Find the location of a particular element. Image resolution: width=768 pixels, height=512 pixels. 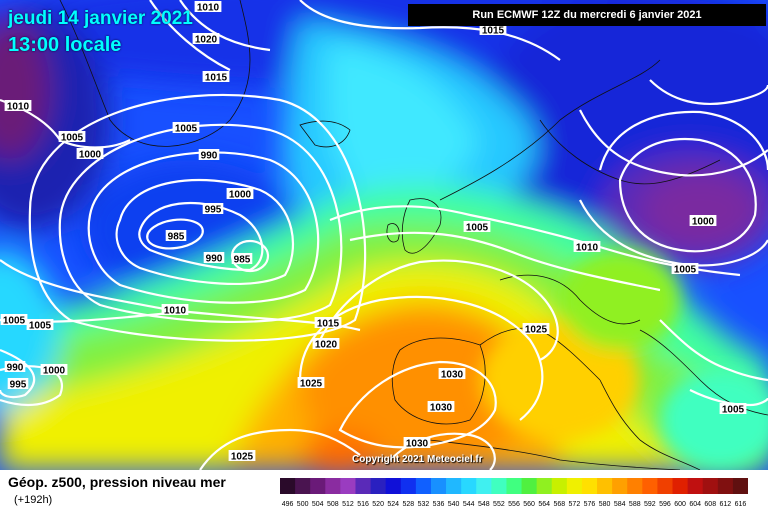

model-run-label: Run ECMWF 12Z du mercredi 6 janvier 2021 is located at coordinates (587, 15).